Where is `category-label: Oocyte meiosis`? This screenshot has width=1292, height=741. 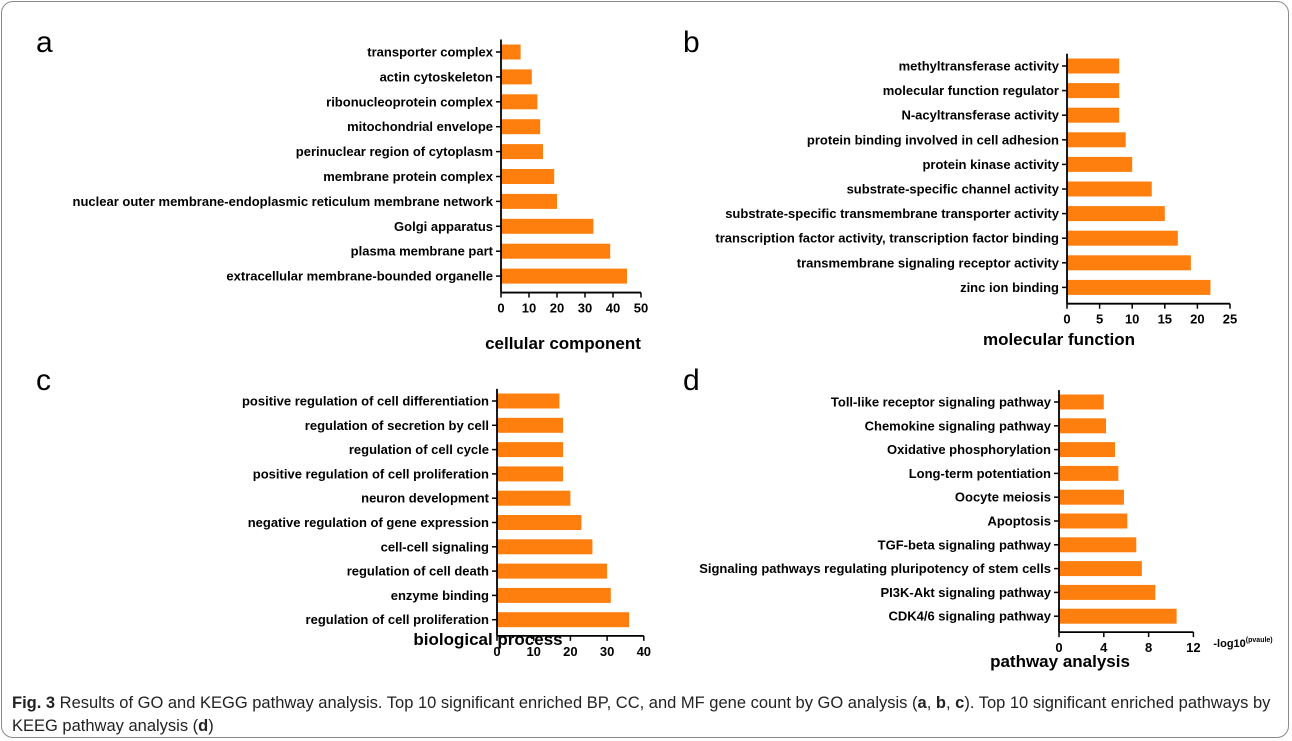 category-label: Oocyte meiosis is located at coordinates (1003, 497).